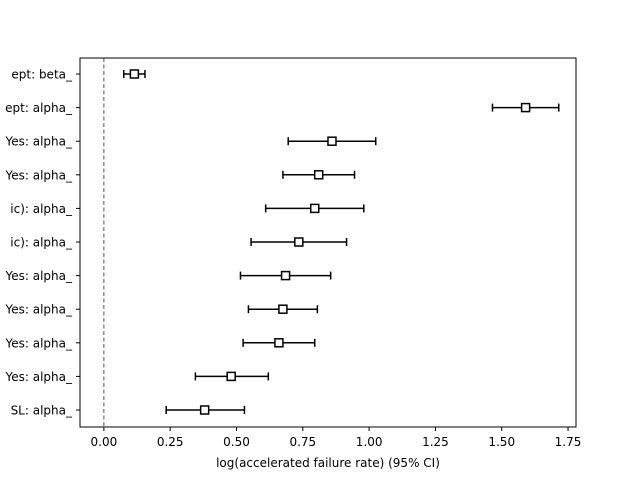 The height and width of the screenshot is (480, 640). I want to click on x-tick-label: 0.00, so click(104, 442).